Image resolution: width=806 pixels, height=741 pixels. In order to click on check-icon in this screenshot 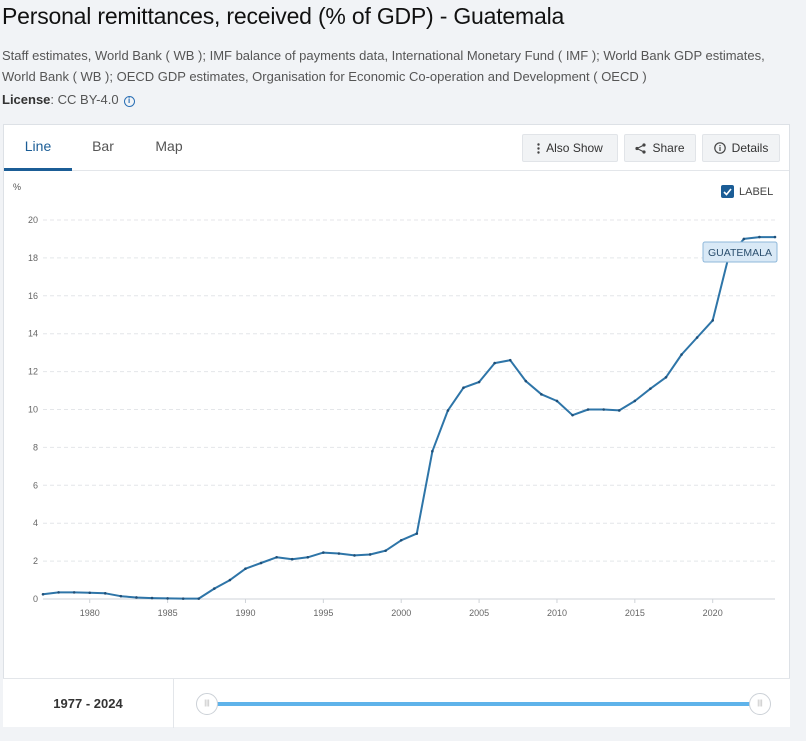, I will do `click(727, 191)`.